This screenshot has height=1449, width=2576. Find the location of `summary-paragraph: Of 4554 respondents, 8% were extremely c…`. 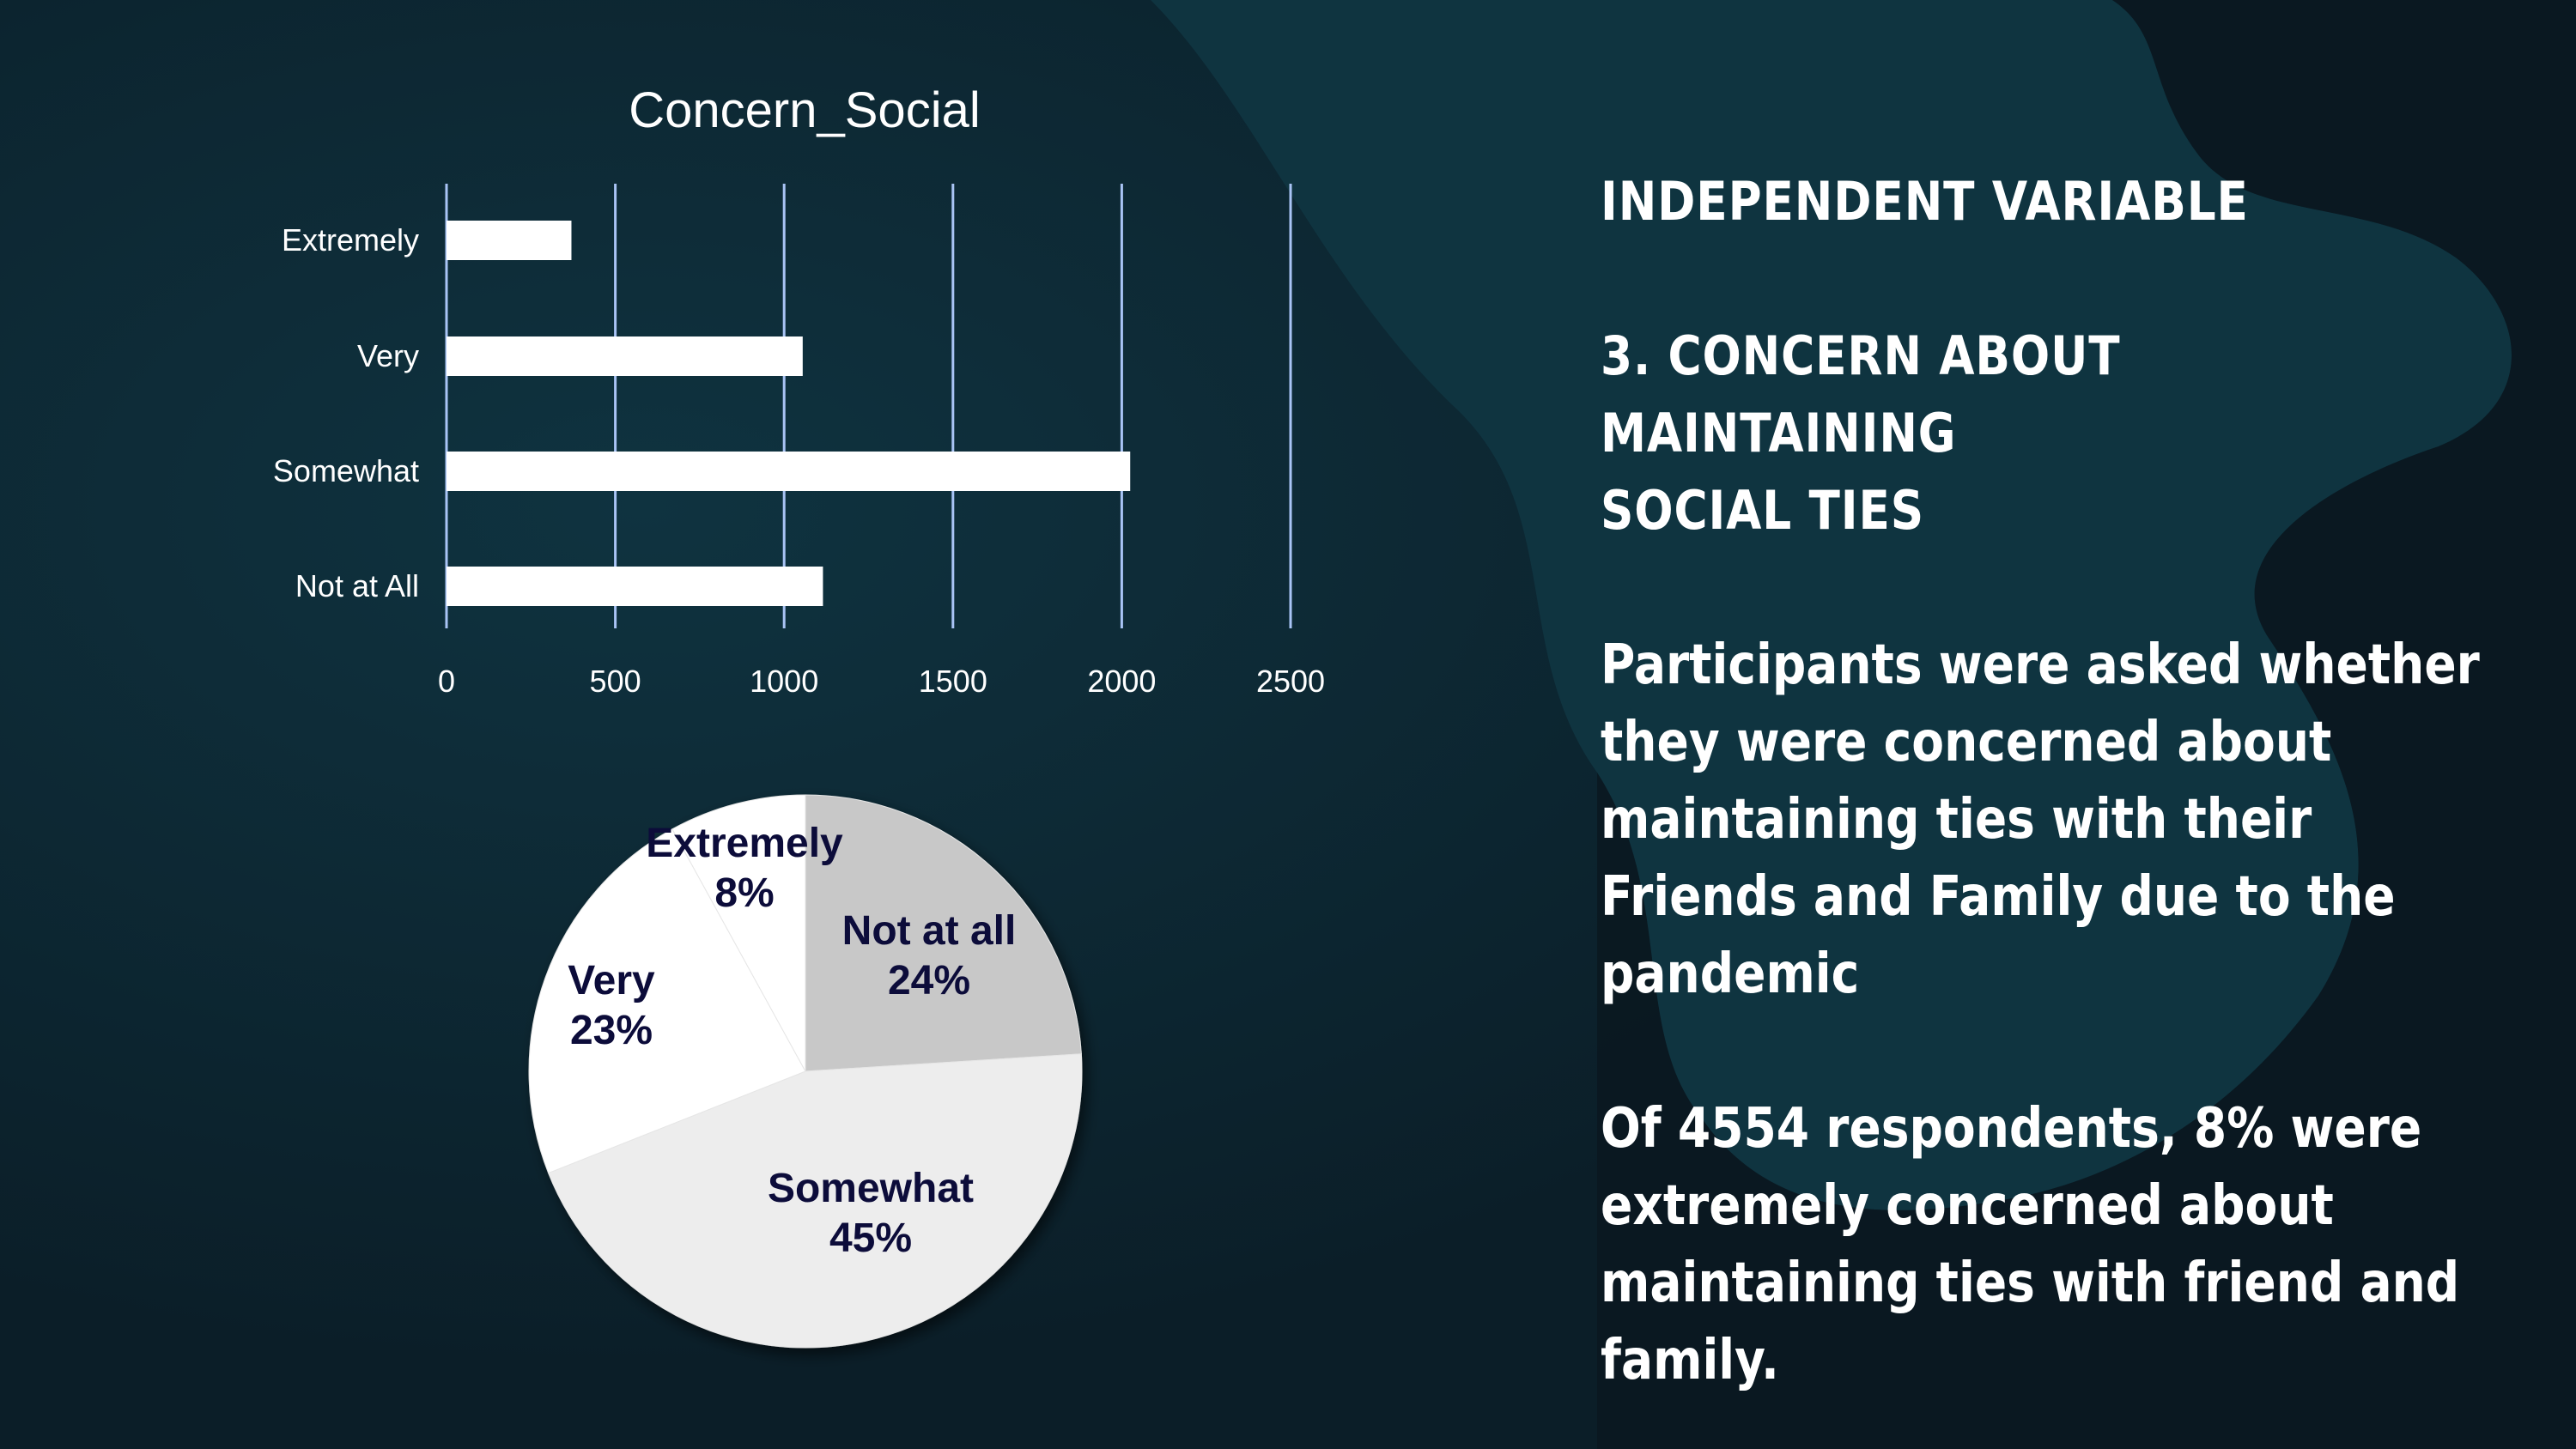

summary-paragraph: Of 4554 respondents, 8% were extremely c… is located at coordinates (2031, 1244).